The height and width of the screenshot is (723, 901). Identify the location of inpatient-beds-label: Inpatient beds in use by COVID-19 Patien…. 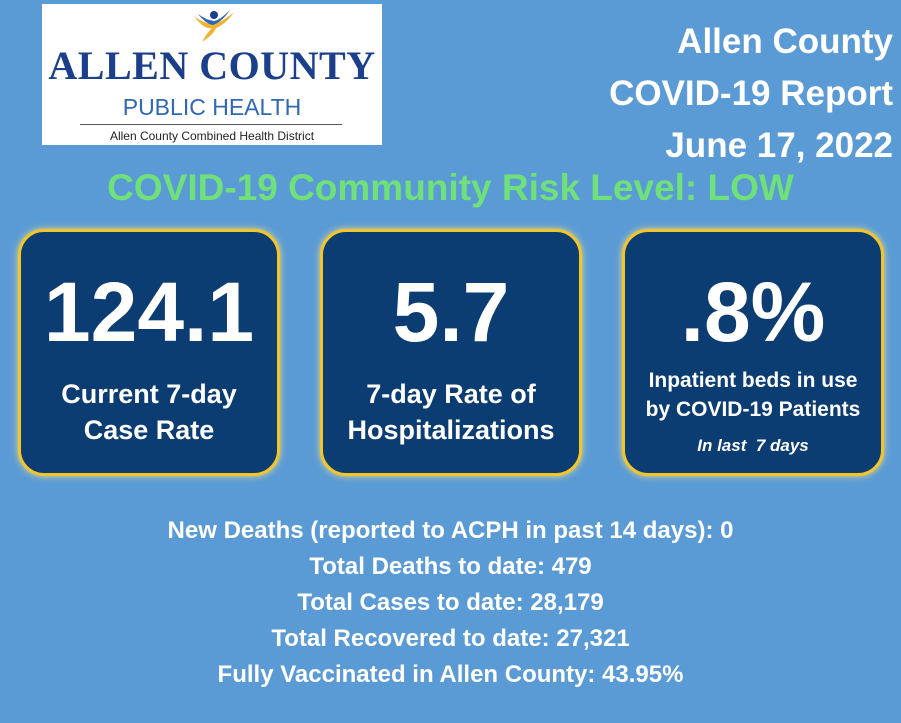
(753, 395).